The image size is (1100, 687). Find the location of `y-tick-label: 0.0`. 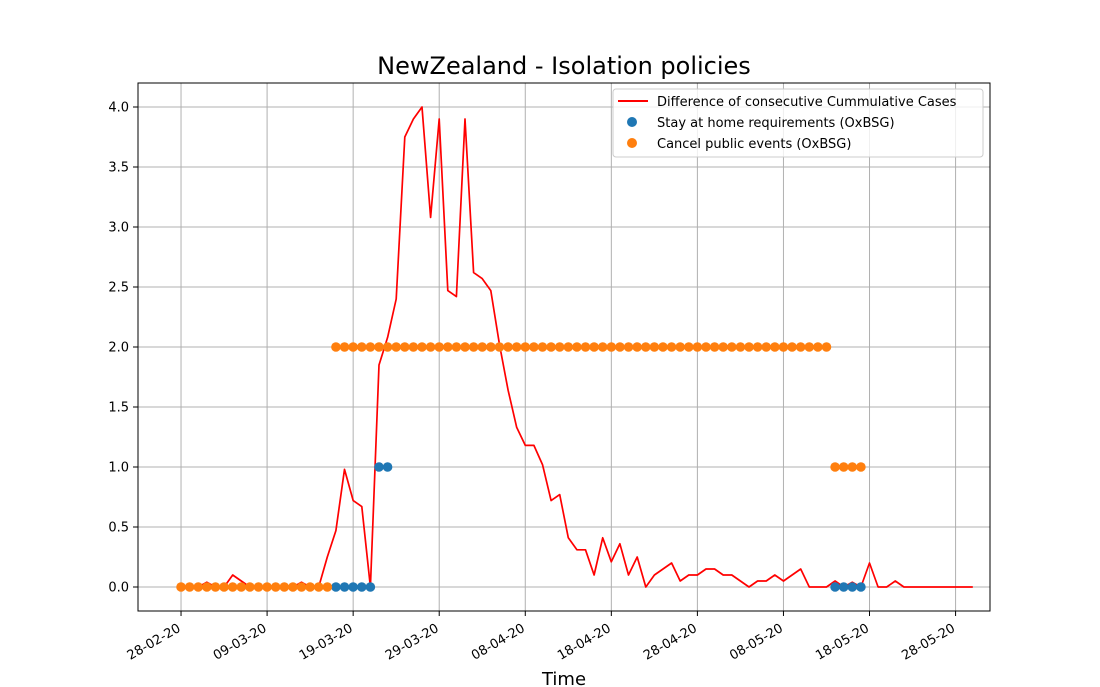

y-tick-label: 0.0 is located at coordinates (118, 588).